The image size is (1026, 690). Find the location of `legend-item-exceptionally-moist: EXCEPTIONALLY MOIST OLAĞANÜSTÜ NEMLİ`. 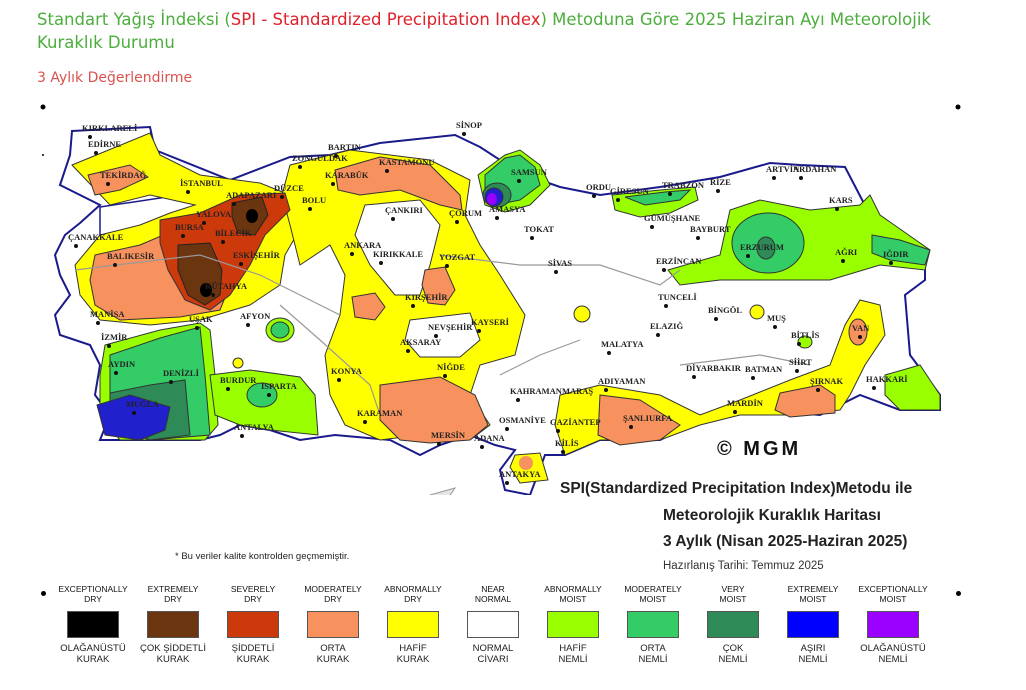

legend-item-exceptionally-moist: EXCEPTIONALLY MOIST OLAĞANÜSTÜ NEMLİ is located at coordinates (893, 624).